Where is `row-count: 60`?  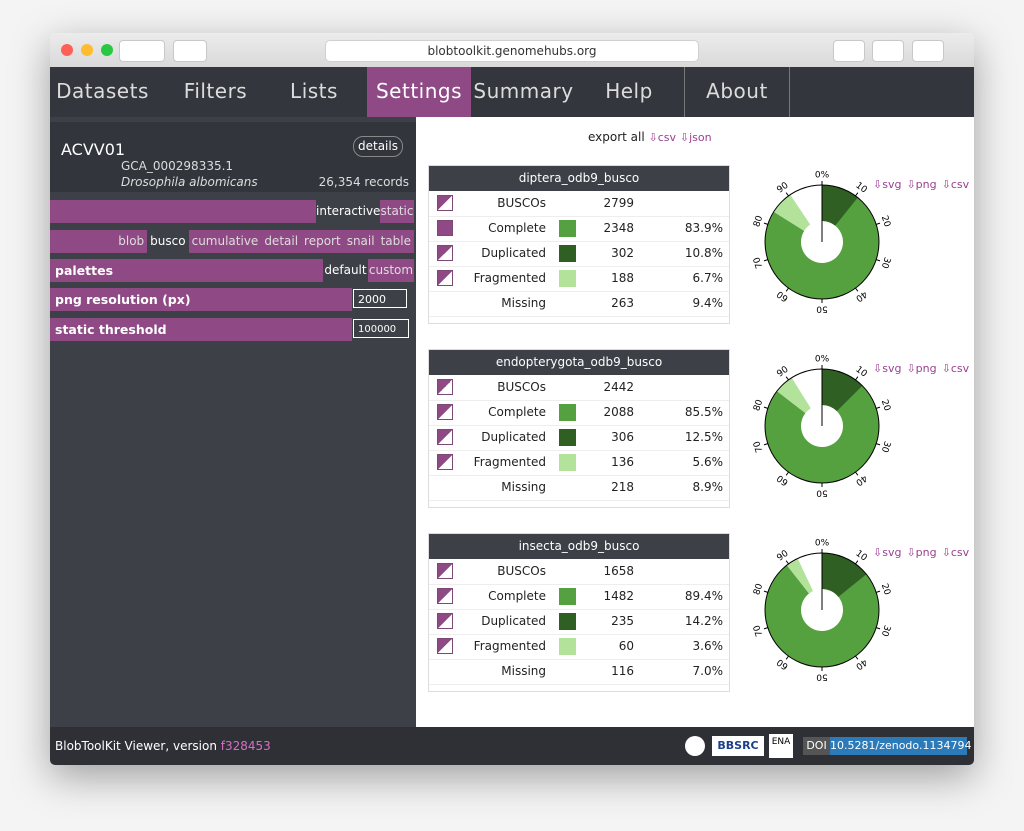 row-count: 60 is located at coordinates (626, 646).